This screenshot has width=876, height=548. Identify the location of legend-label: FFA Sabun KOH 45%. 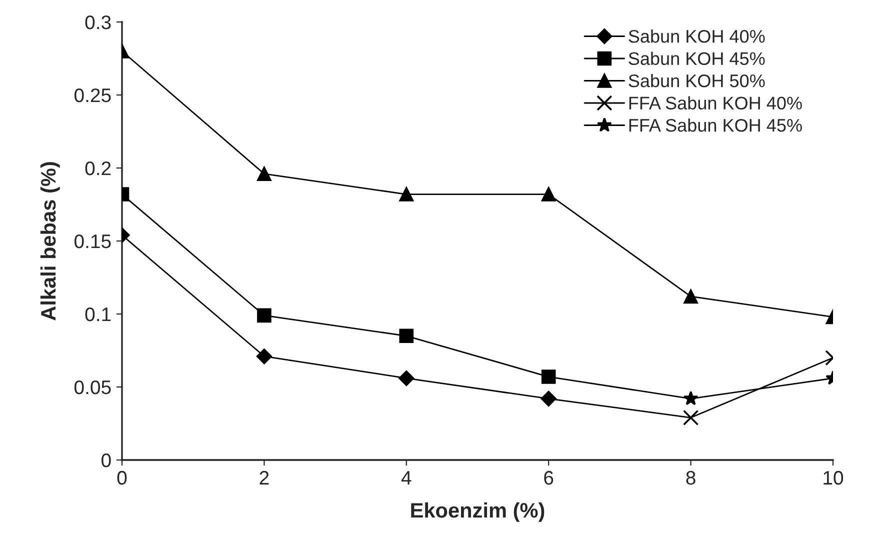
(715, 125).